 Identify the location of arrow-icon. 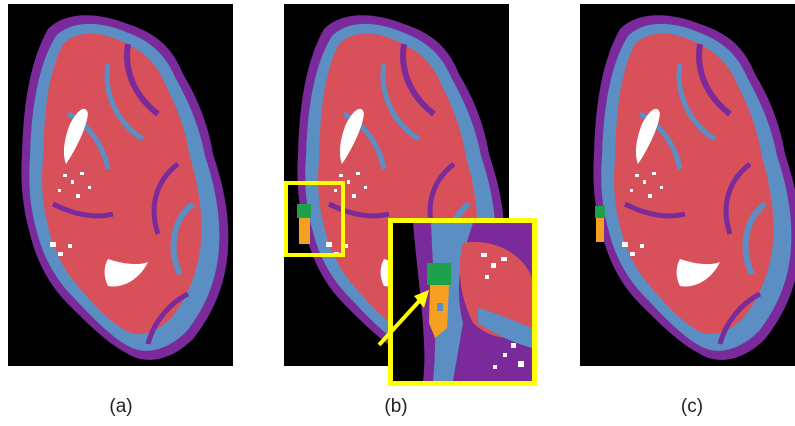
(403, 318).